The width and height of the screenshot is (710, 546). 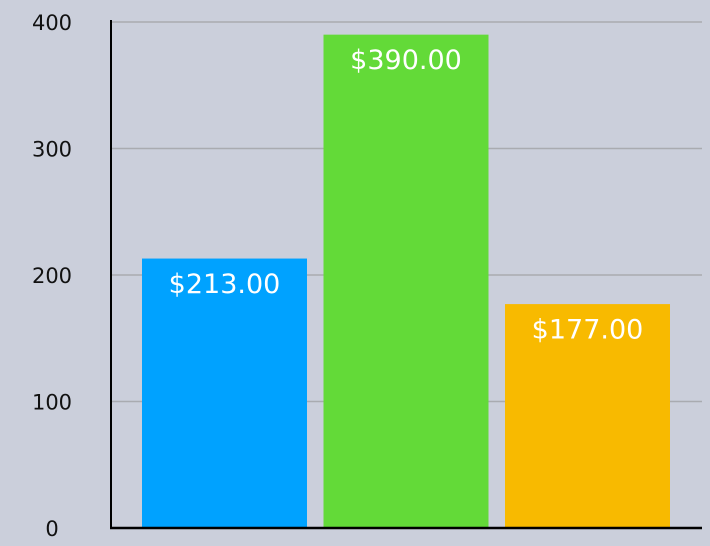 What do you see at coordinates (588, 330) in the screenshot?
I see `value-label: $177.00` at bounding box center [588, 330].